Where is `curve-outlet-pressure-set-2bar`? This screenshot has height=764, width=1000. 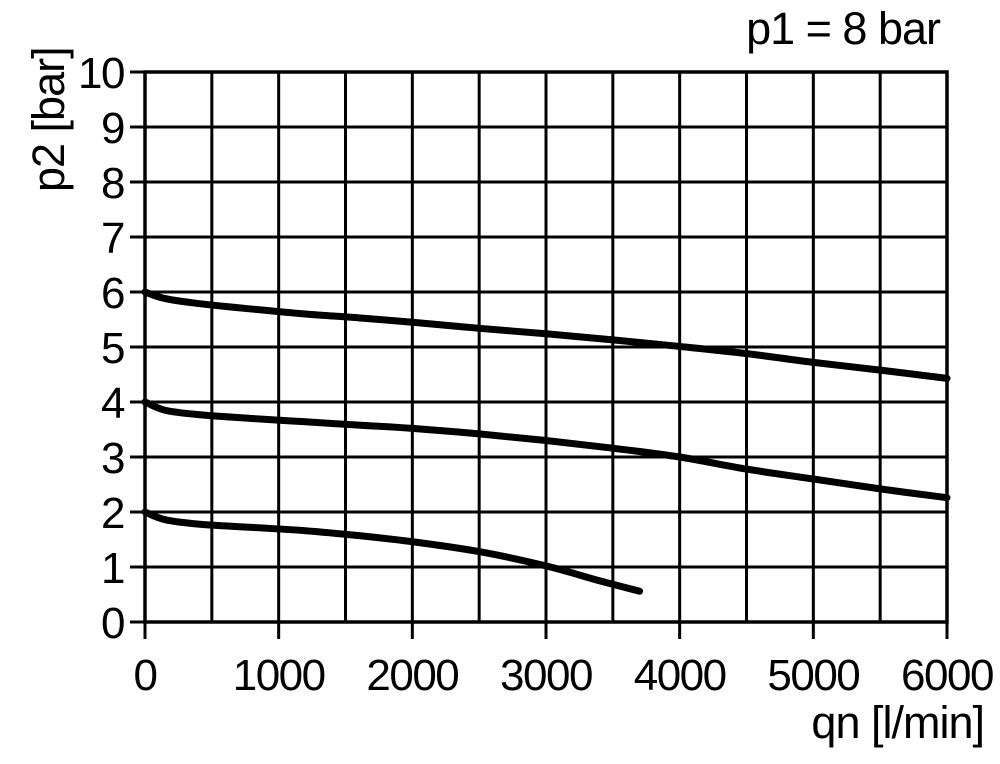 curve-outlet-pressure-set-2bar is located at coordinates (392, 551).